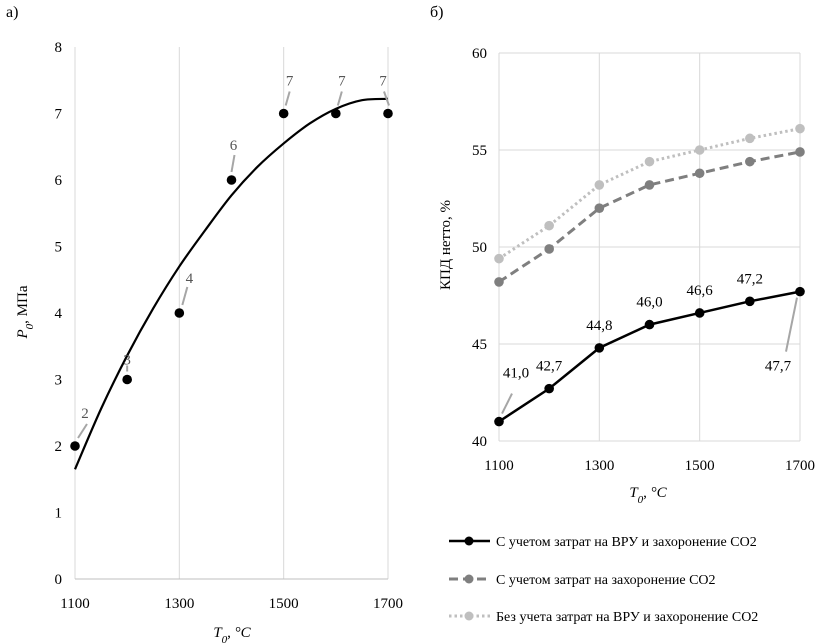  What do you see at coordinates (649, 466) in the screenshot?
I see `chart-b-x-tick-labels: 1100 1300 1500 1700` at bounding box center [649, 466].